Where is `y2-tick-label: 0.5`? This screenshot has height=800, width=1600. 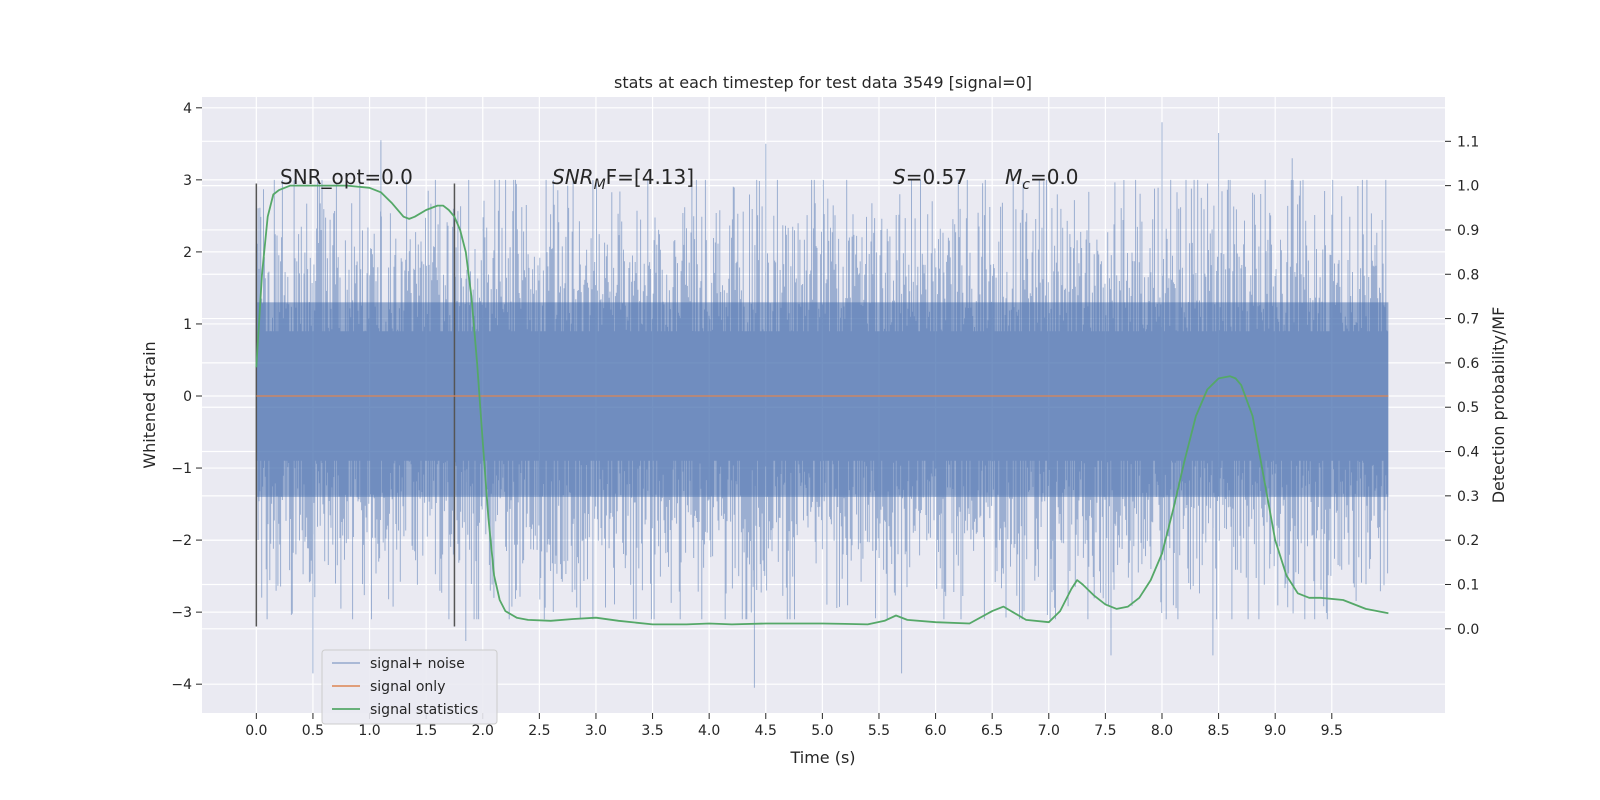 y2-tick-label: 0.5 is located at coordinates (1468, 408).